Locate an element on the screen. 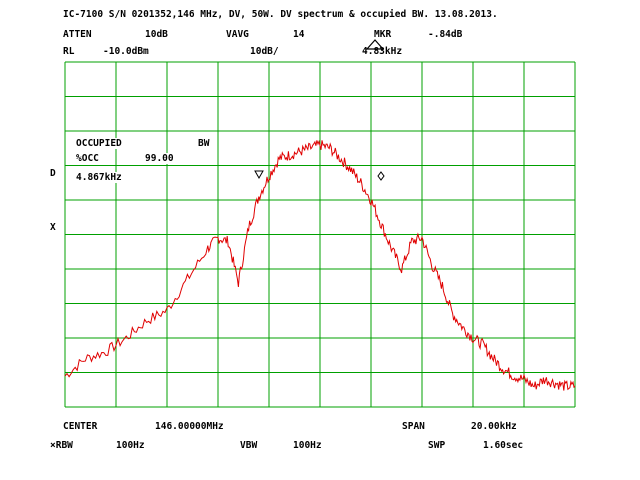 The height and width of the screenshot is (480, 640). occupied-bw-value: 4.867kHz is located at coordinates (99, 177).